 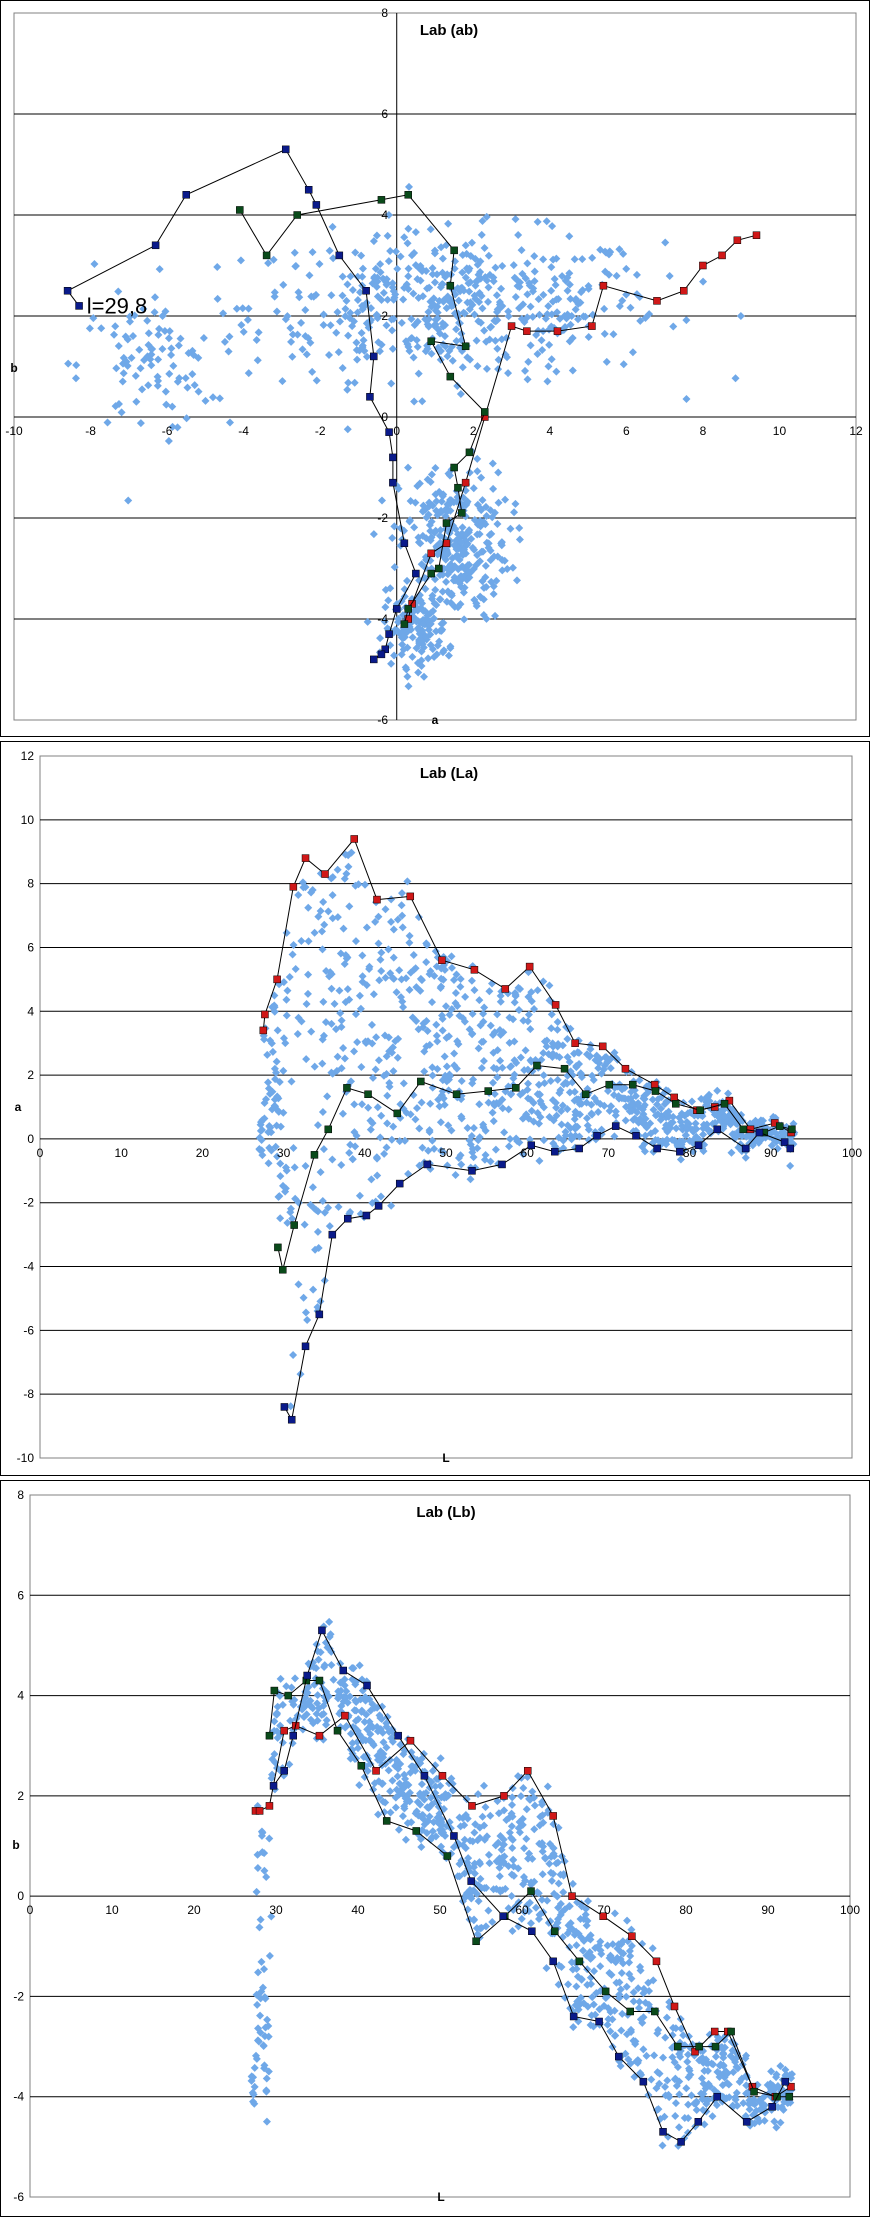 What do you see at coordinates (18, 1996) in the screenshot?
I see `y-tick-label: -2` at bounding box center [18, 1996].